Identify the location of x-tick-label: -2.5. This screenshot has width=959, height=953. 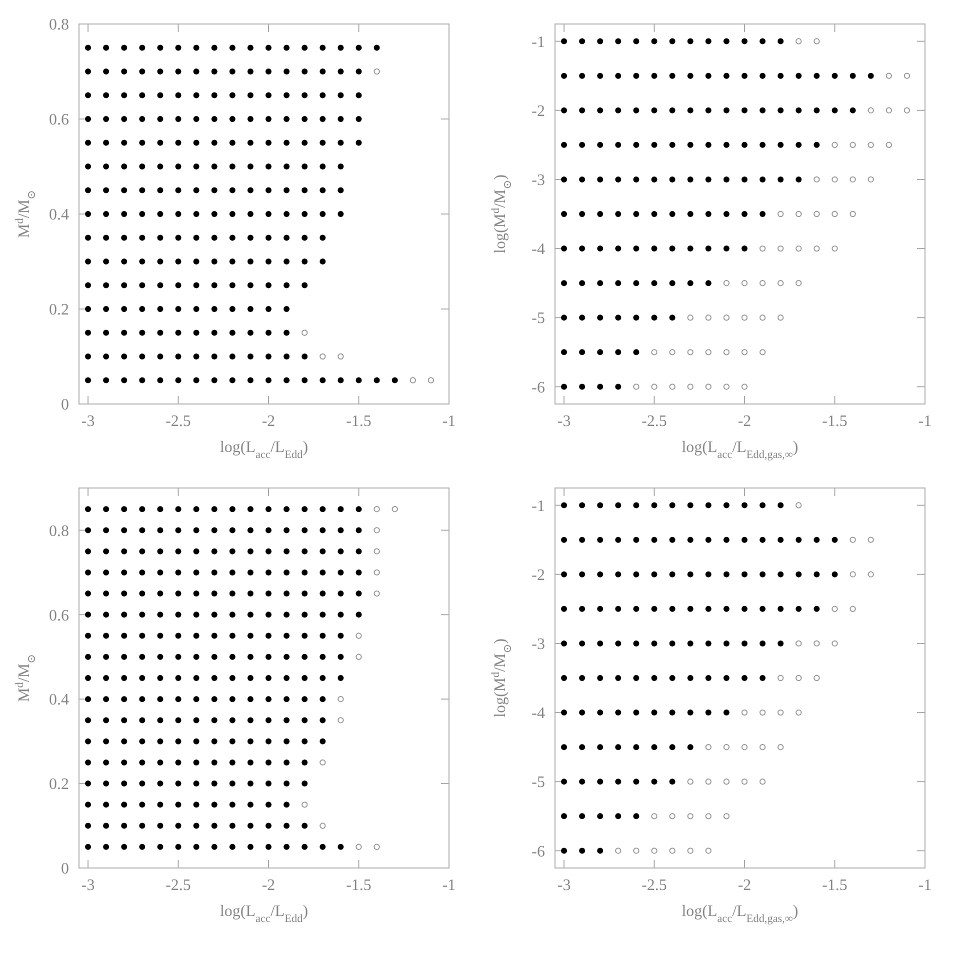
(654, 885).